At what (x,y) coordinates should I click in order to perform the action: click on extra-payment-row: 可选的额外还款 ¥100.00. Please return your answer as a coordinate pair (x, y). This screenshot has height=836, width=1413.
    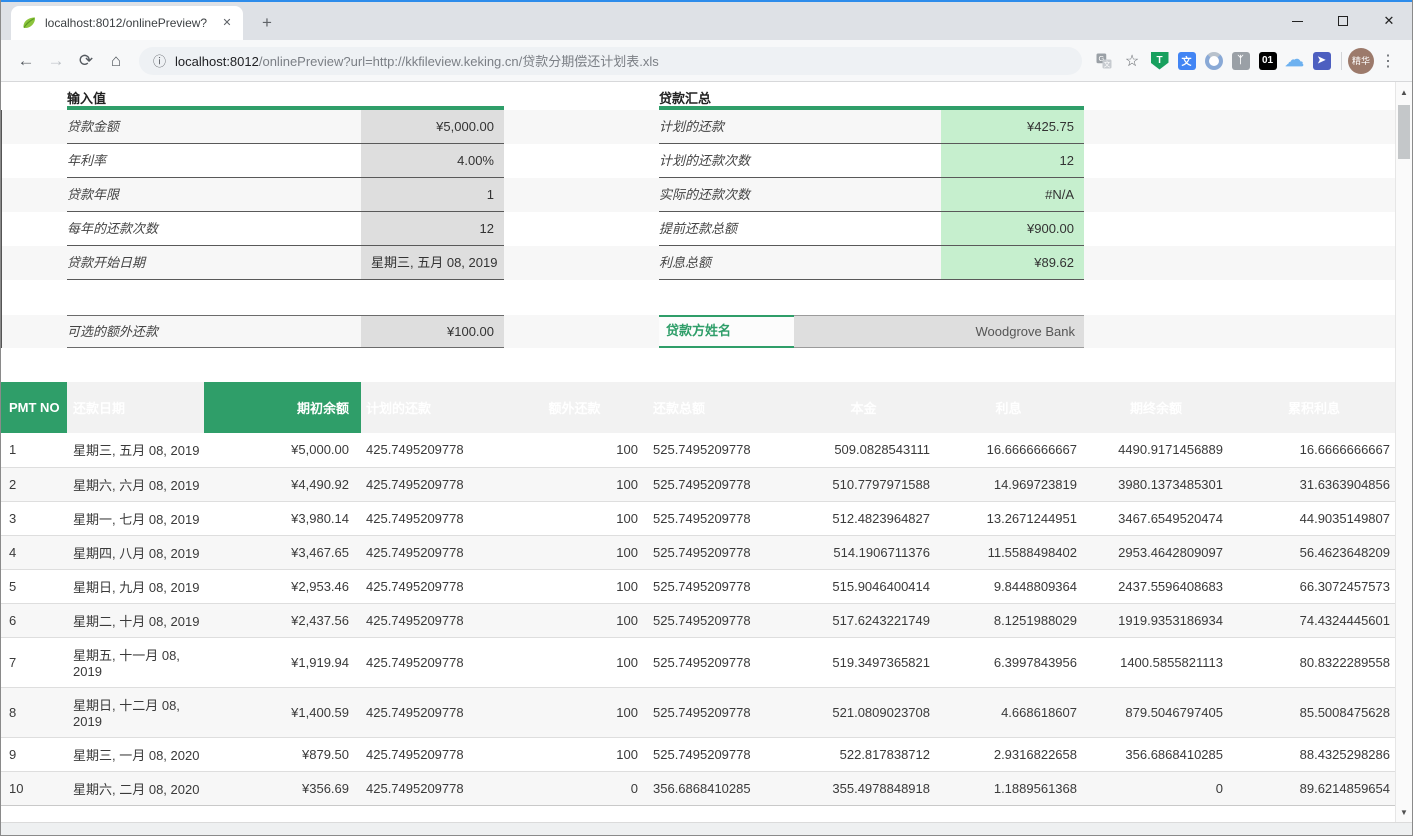
    Looking at the image, I should click on (285, 331).